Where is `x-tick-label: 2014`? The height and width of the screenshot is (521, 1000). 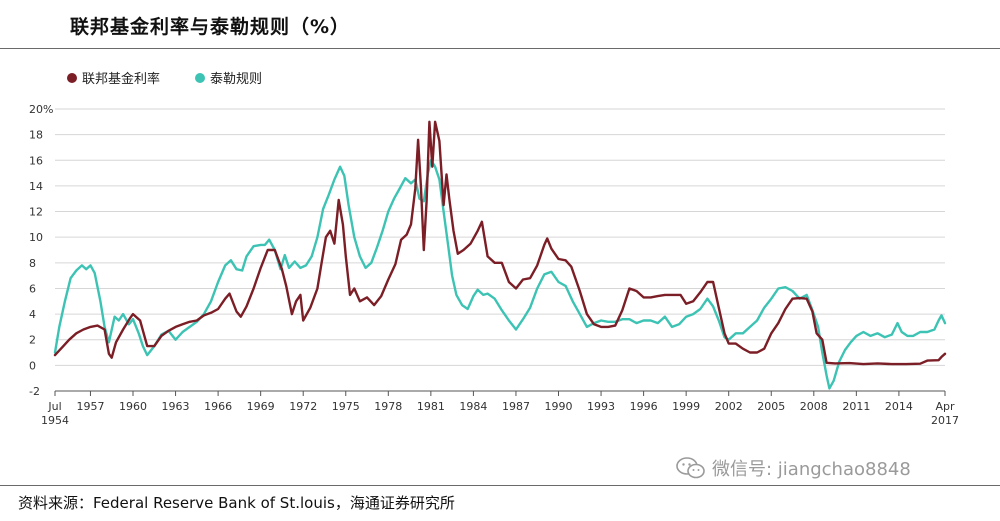
x-tick-label: 2014 is located at coordinates (899, 406).